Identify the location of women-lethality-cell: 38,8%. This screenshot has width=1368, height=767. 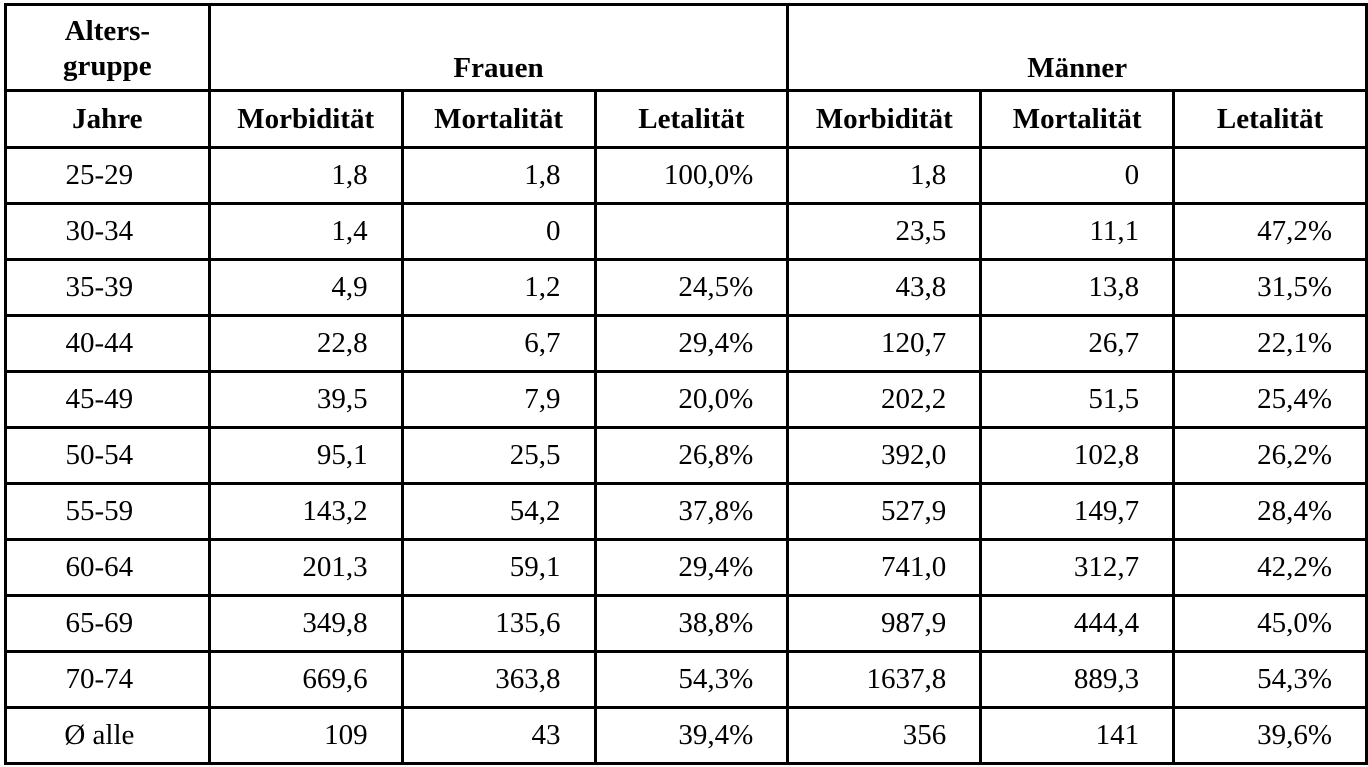
(691, 623).